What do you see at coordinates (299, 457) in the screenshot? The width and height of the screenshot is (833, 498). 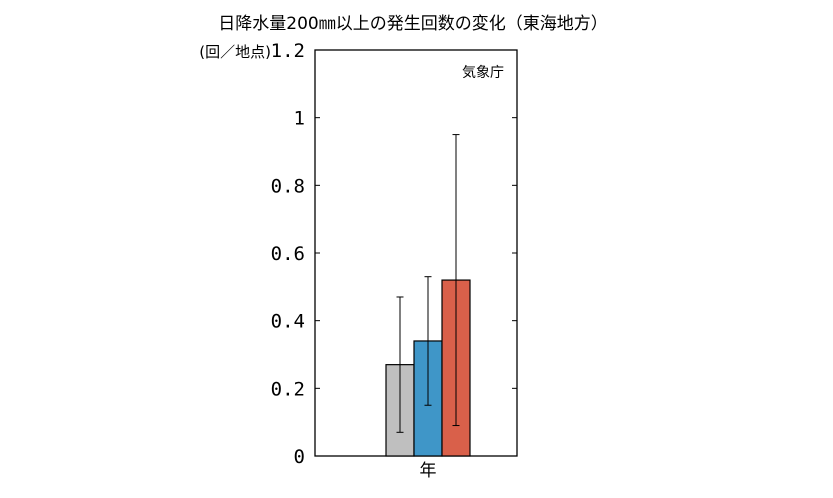 I see `y-tick-label: 0` at bounding box center [299, 457].